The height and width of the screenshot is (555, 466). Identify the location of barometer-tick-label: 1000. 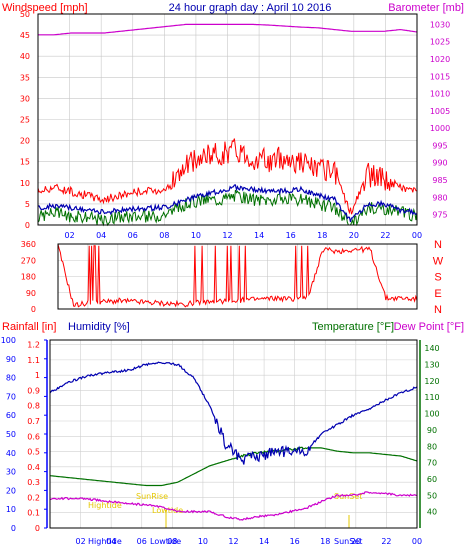
(440, 128).